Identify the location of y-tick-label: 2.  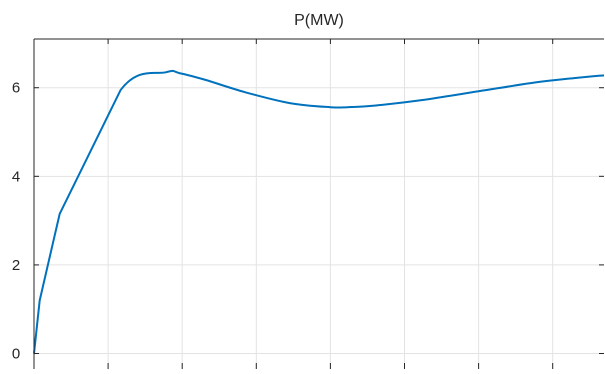
(16, 265).